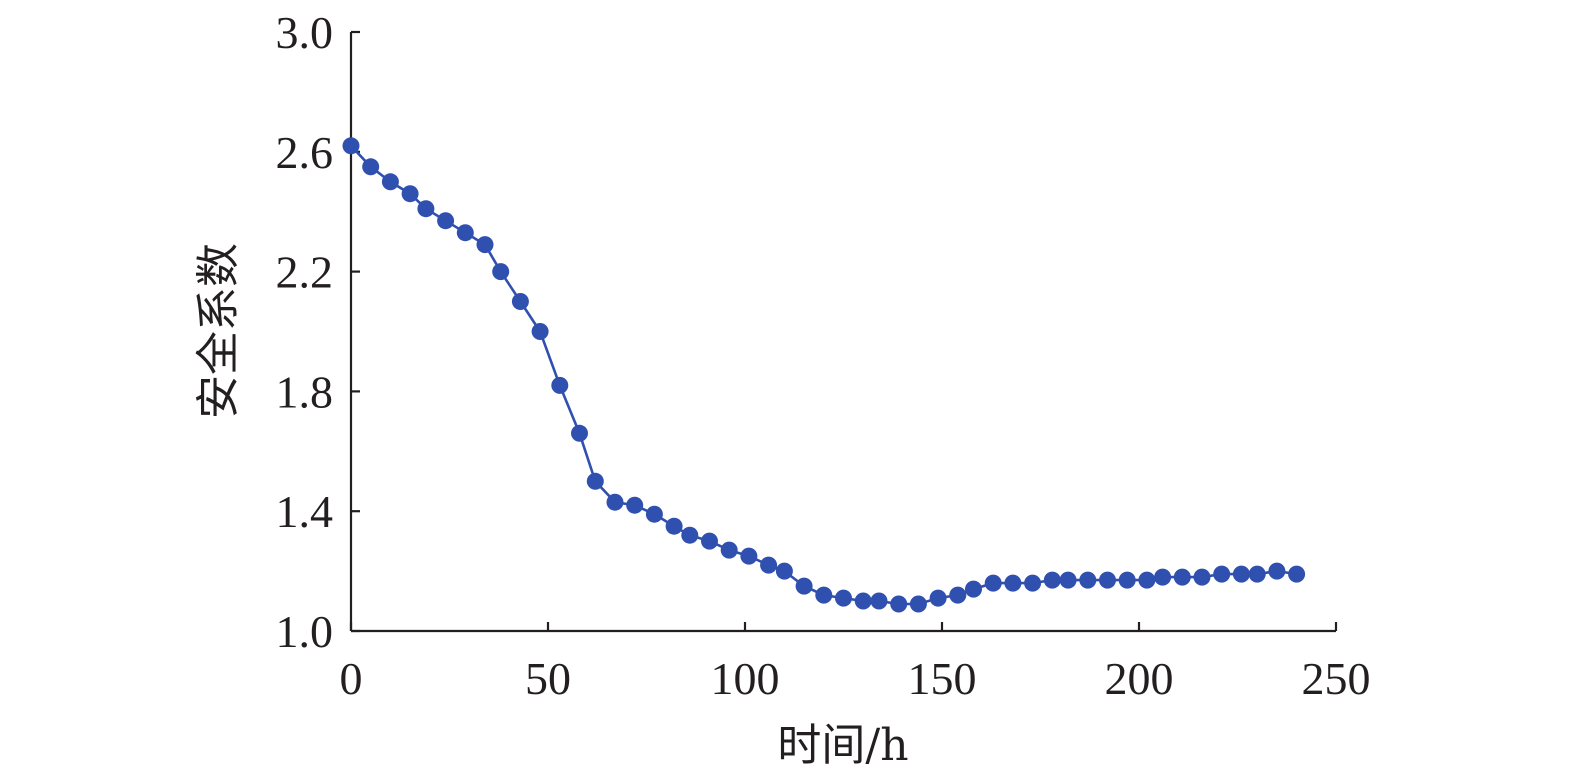 This screenshot has height=781, width=1575. I want to click on x-tick-label: 200, so click(1139, 678).